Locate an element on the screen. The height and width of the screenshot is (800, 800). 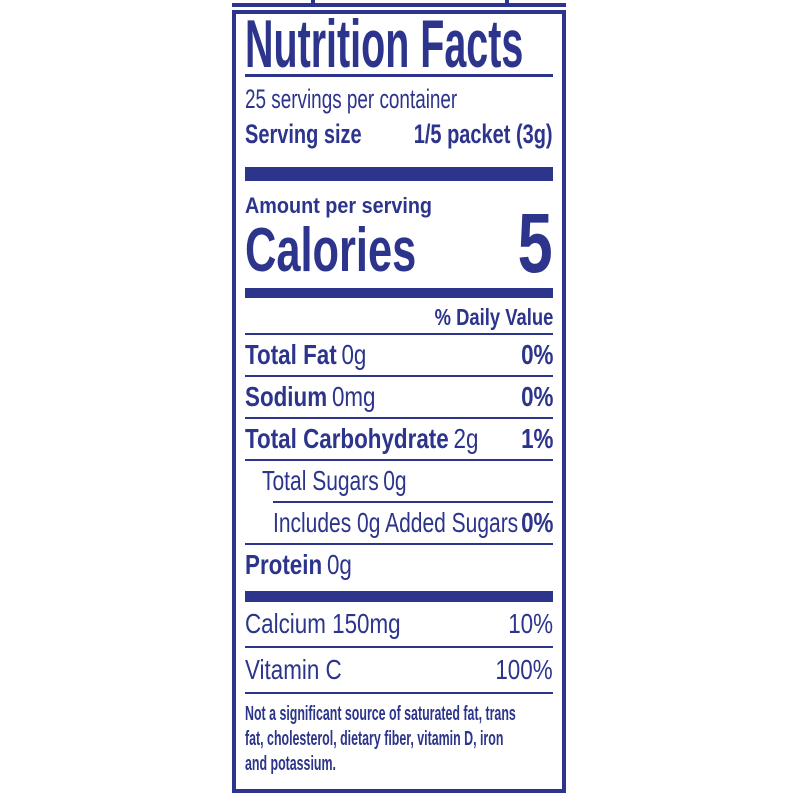
daily-value-header-text: % Daily Value is located at coordinates (493, 317).